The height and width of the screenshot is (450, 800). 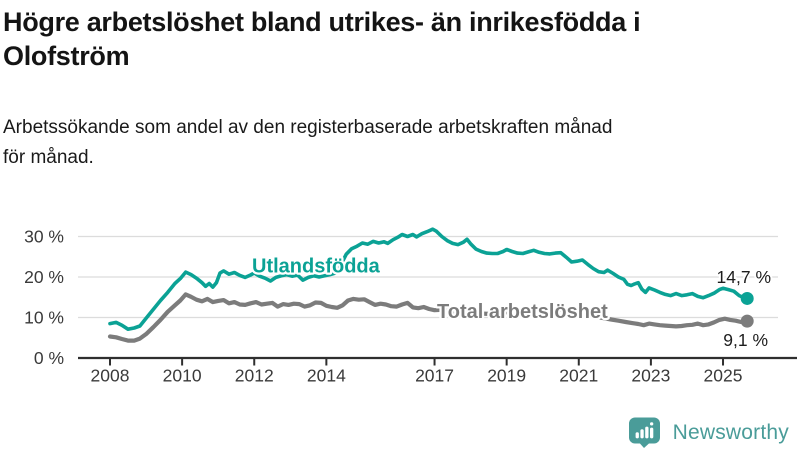 What do you see at coordinates (326, 376) in the screenshot?
I see `x-tick-label-2014: 2014` at bounding box center [326, 376].